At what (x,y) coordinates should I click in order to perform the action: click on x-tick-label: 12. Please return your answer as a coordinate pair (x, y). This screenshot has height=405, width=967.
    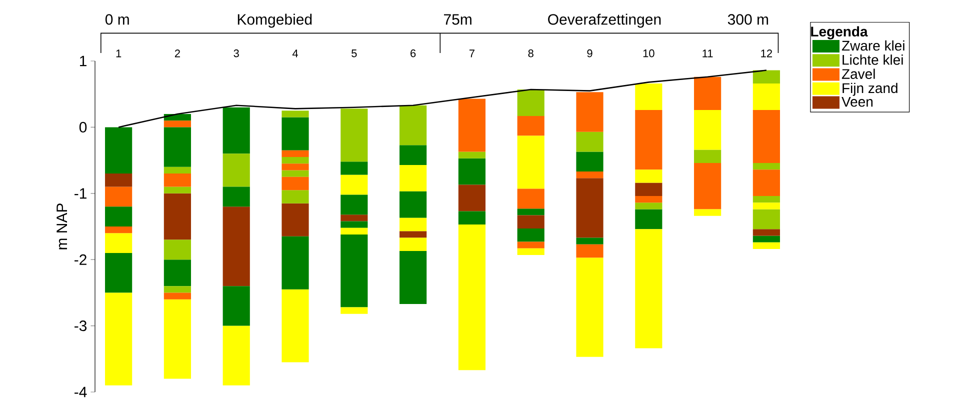
    Looking at the image, I should click on (766, 54).